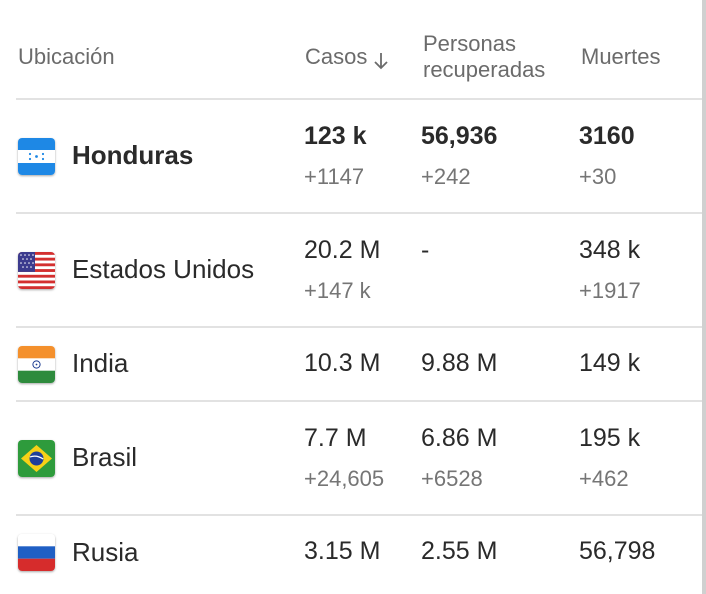  Describe the element at coordinates (484, 69) in the screenshot. I see `header-recovered-line2: recuperadas` at that location.